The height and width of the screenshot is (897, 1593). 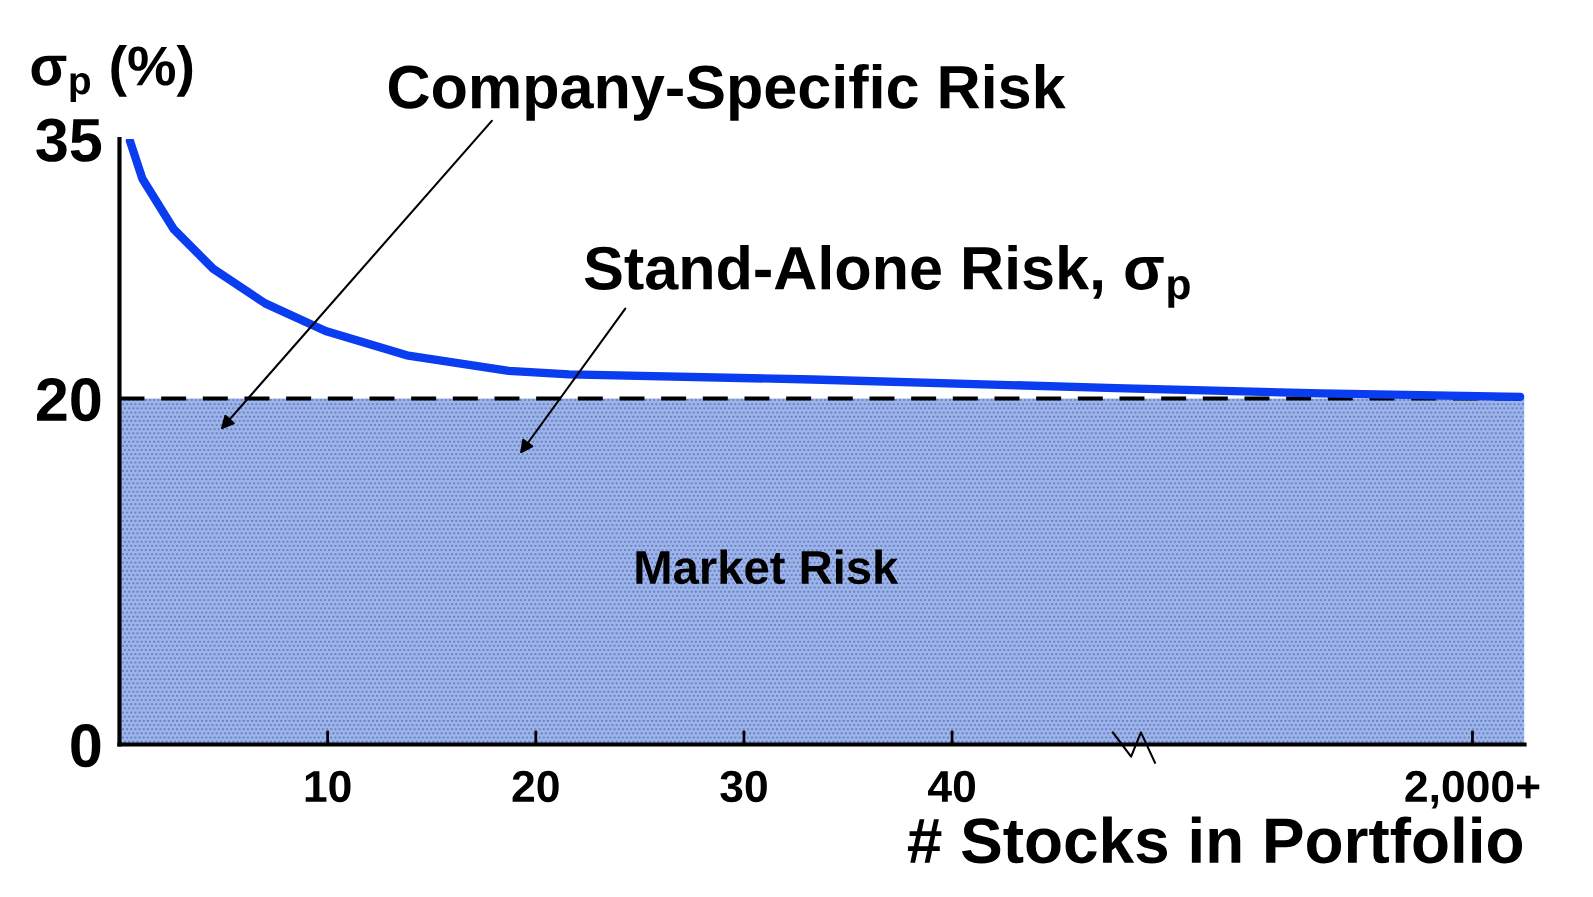 I want to click on x-tick-label: 10, so click(x=328, y=786).